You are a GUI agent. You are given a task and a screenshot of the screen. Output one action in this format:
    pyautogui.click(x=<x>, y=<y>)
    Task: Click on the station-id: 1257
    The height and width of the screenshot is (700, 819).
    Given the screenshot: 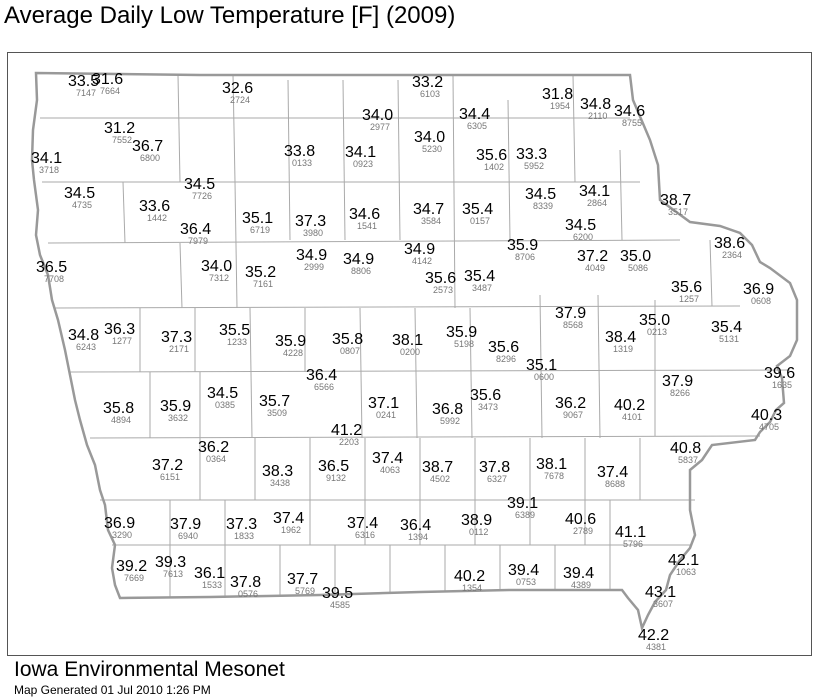 What is the action you would take?
    pyautogui.click(x=689, y=299)
    